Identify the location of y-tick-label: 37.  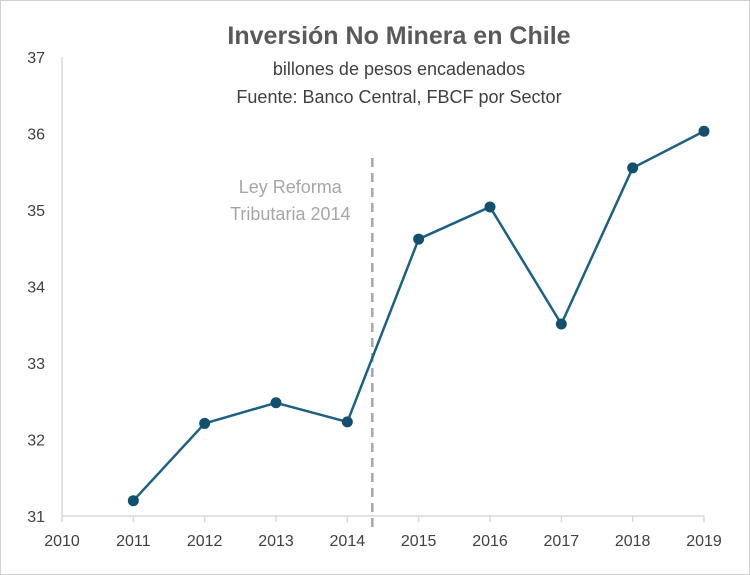
(36, 58).